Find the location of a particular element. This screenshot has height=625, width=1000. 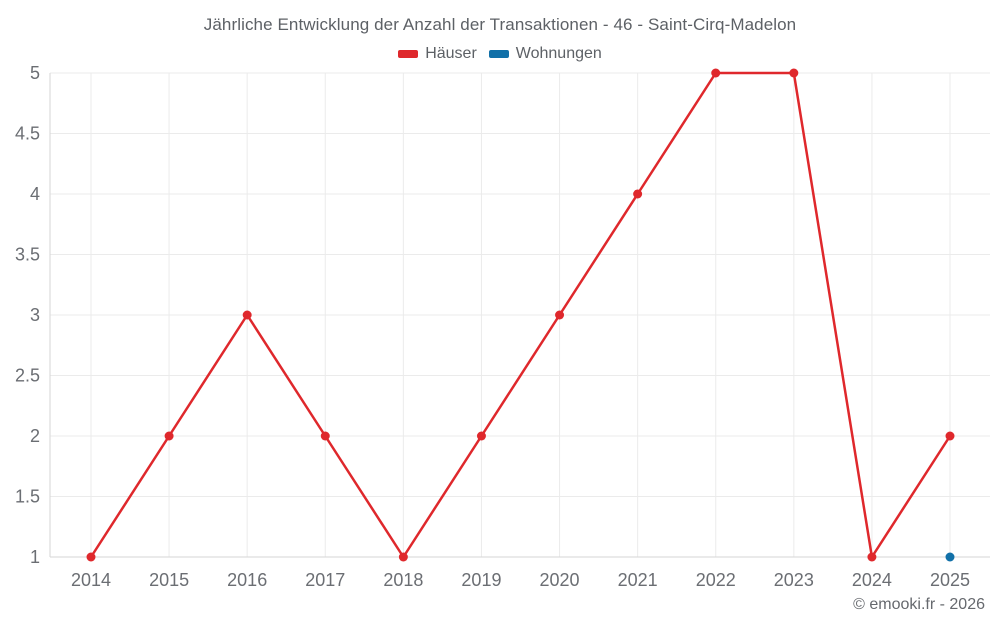

x-tick-label: 2021 is located at coordinates (638, 580).